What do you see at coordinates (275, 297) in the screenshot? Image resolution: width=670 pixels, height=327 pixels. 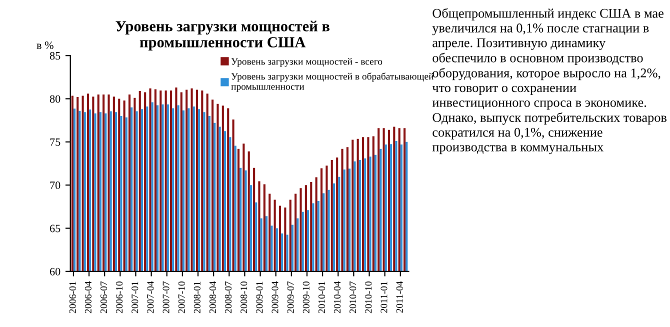 I see `x-tick-label: 2009-04` at bounding box center [275, 297].